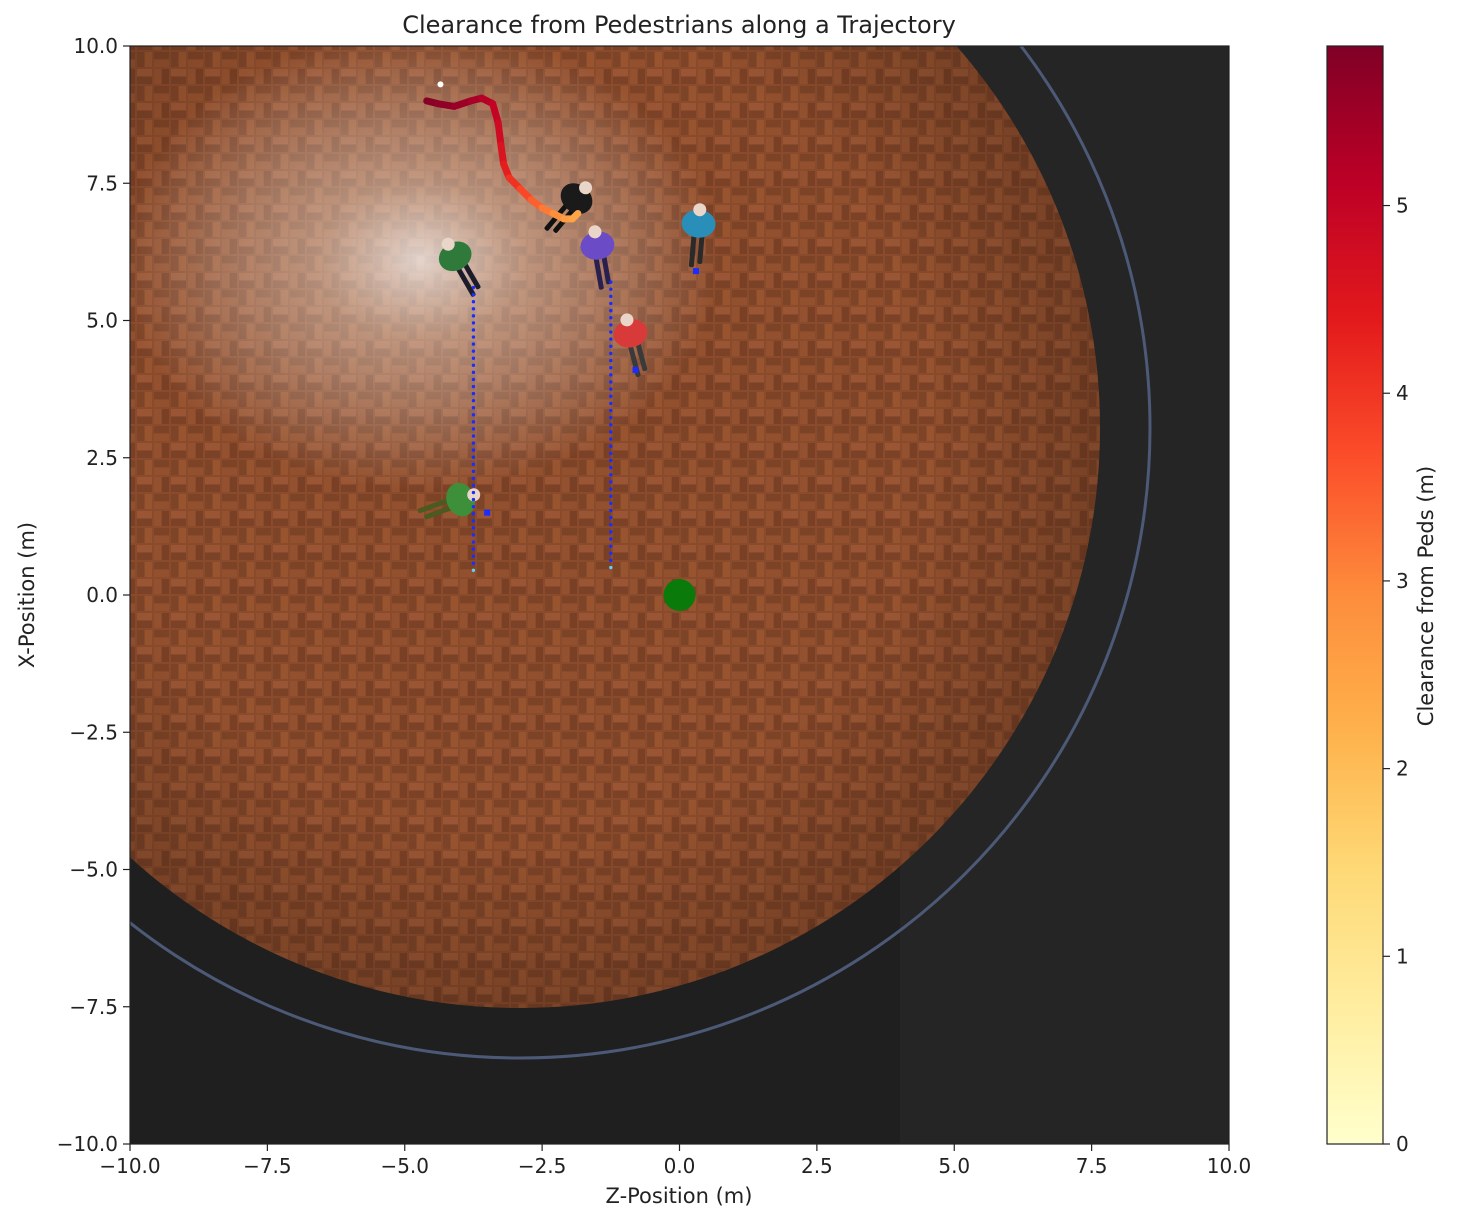 The image size is (1484, 1216). I want to click on goal-marker, so click(679, 595).